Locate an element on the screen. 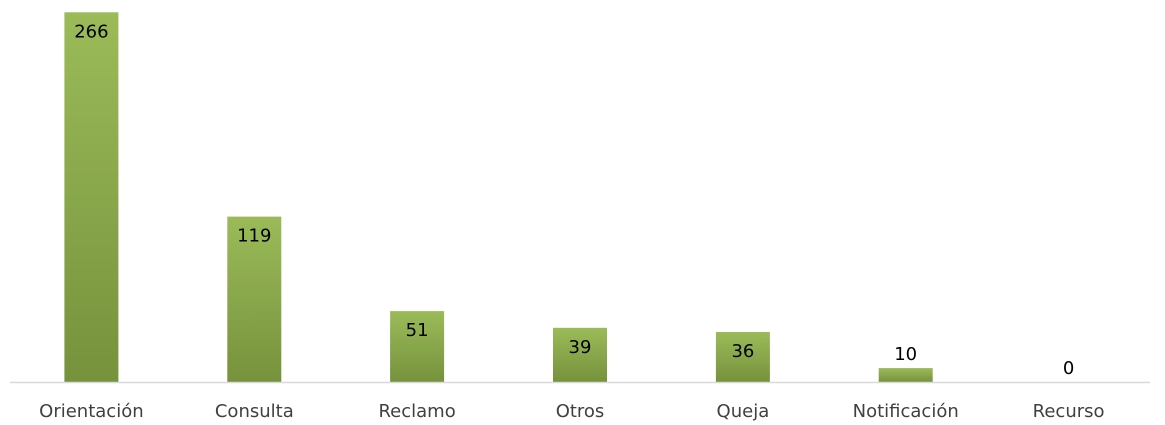 This screenshot has width=1165, height=425. category-label-3: Otros is located at coordinates (580, 411).